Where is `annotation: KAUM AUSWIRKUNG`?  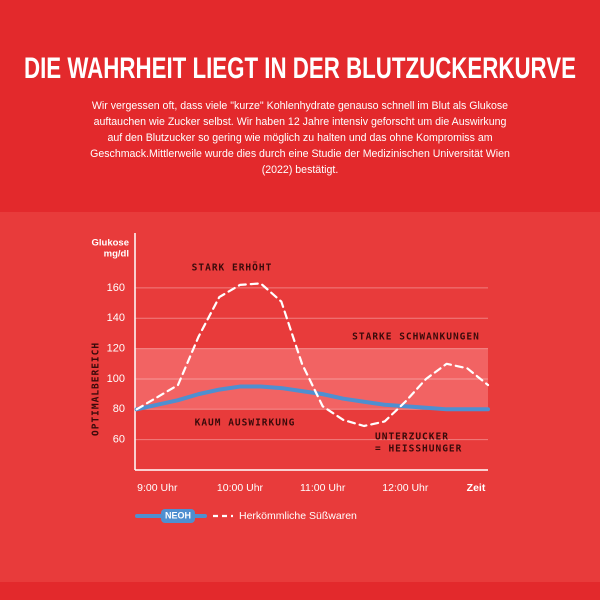 annotation: KAUM AUSWIRKUNG is located at coordinates (245, 423).